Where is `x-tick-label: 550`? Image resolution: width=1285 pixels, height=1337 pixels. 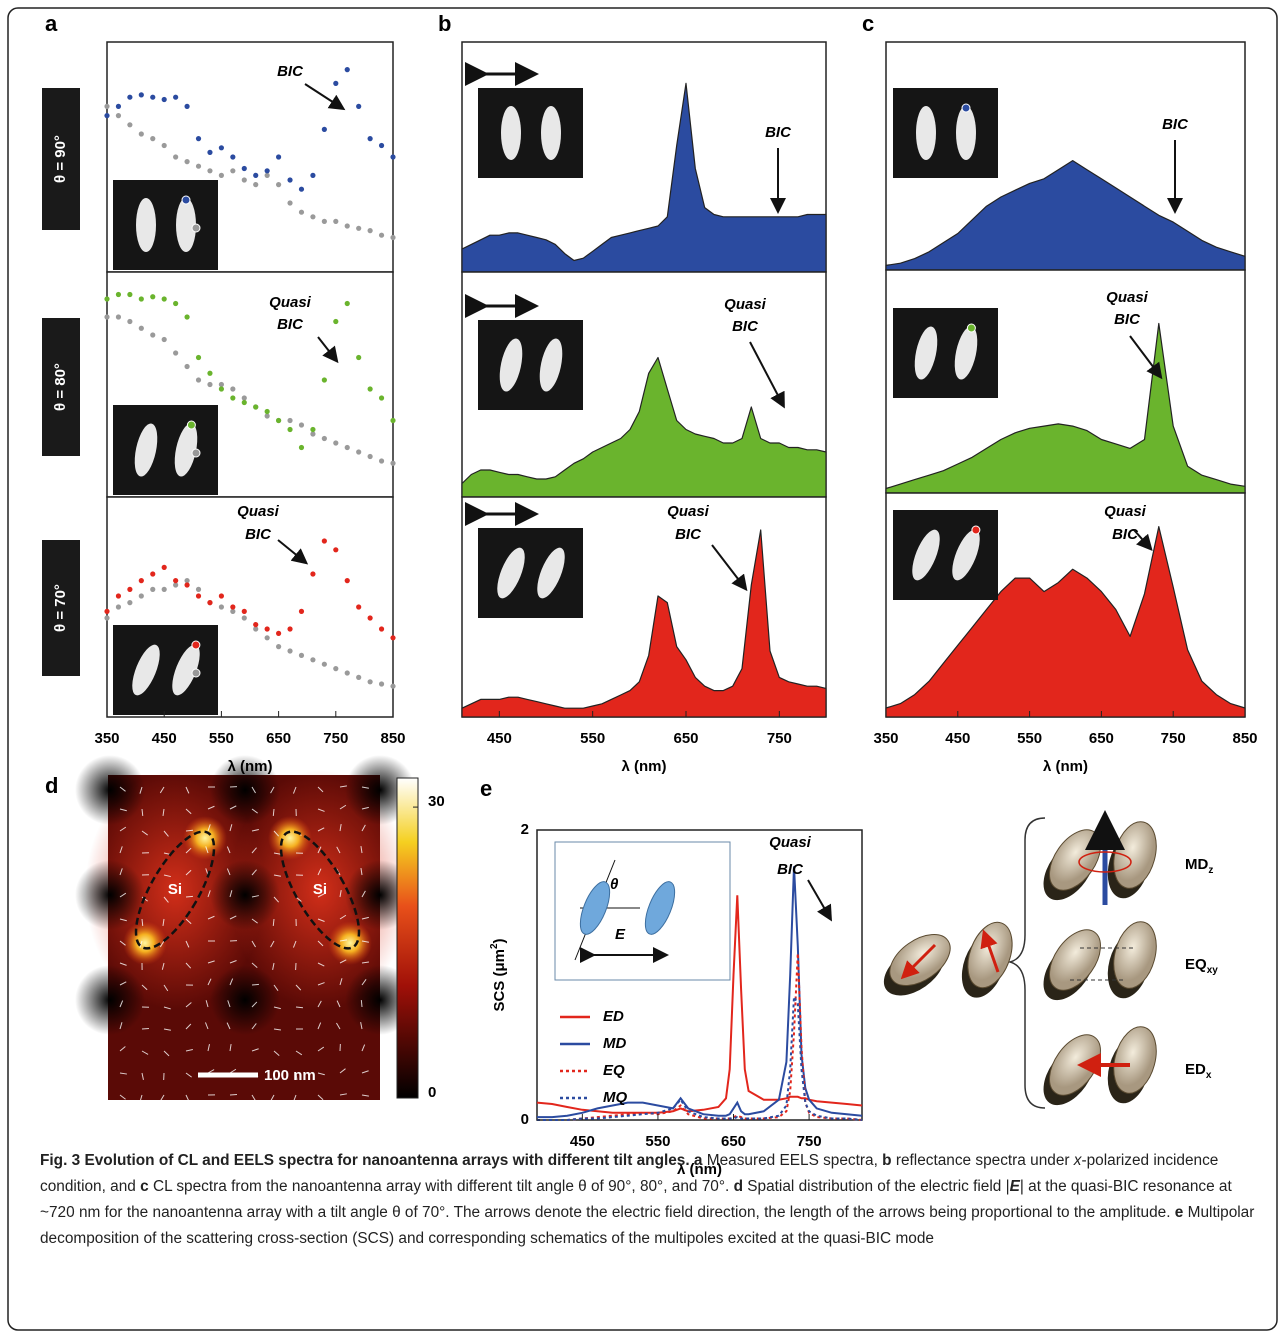
x-tick-label: 550 is located at coordinates (657, 1141).